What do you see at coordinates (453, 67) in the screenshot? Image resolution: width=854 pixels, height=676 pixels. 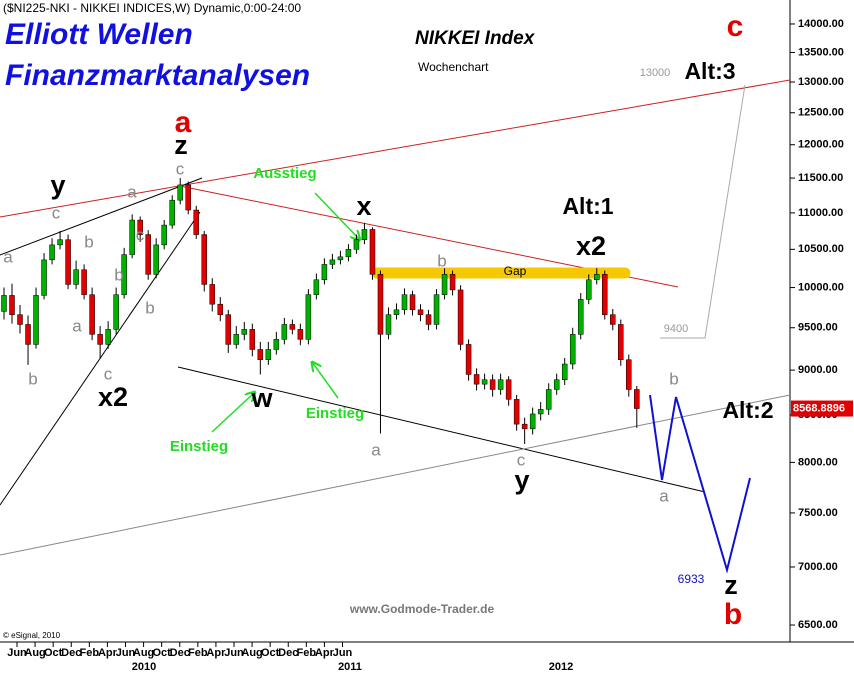 I see `annotation: Wochenchart` at bounding box center [453, 67].